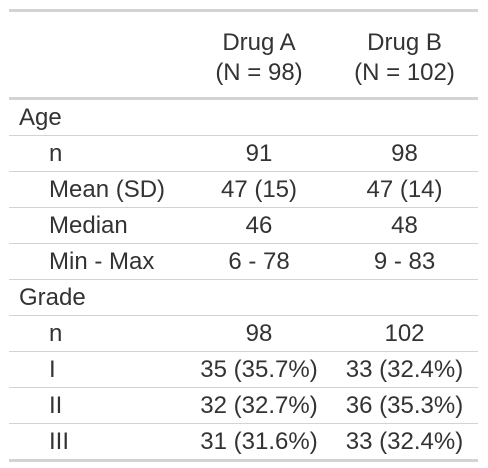 The height and width of the screenshot is (468, 488). What do you see at coordinates (102, 261) in the screenshot?
I see `row-label: Min - Max` at bounding box center [102, 261].